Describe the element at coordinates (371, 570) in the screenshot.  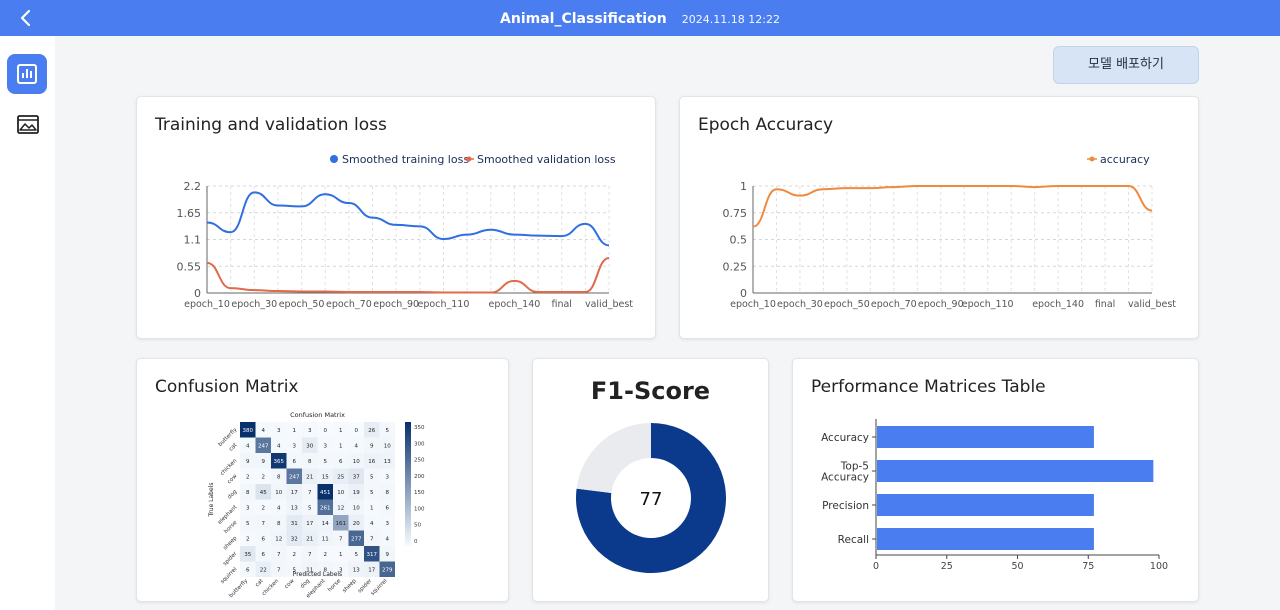
I see `matrix-value: 17` at that location.